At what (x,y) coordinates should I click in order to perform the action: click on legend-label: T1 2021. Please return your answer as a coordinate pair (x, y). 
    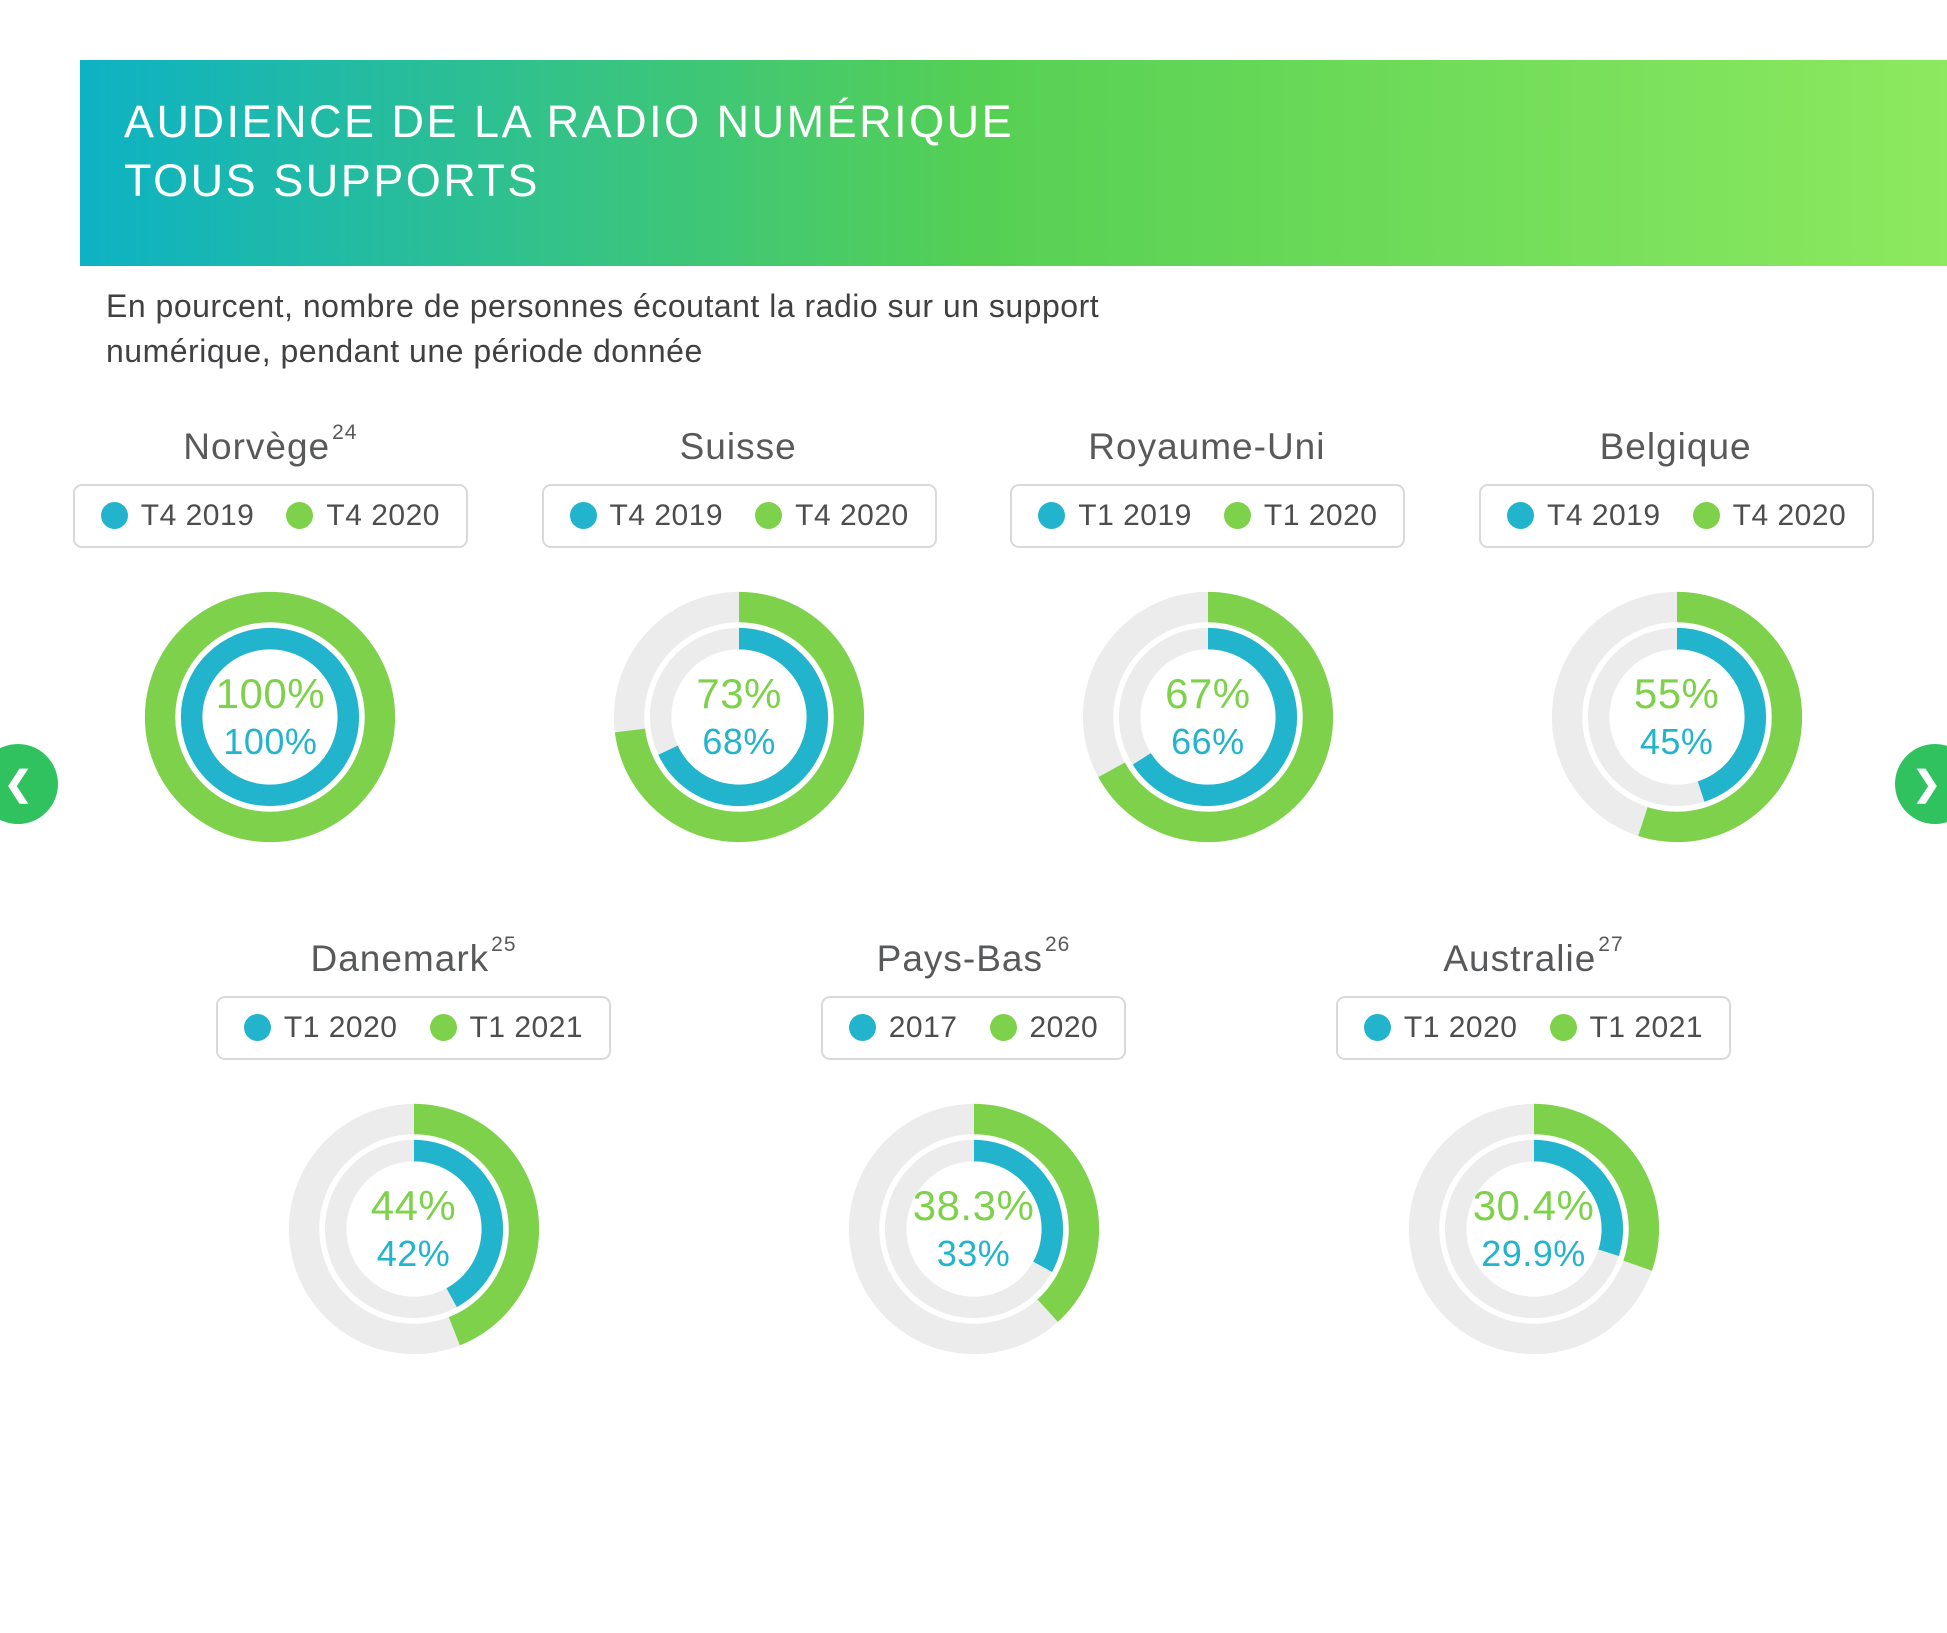
    Looking at the image, I should click on (1646, 1027).